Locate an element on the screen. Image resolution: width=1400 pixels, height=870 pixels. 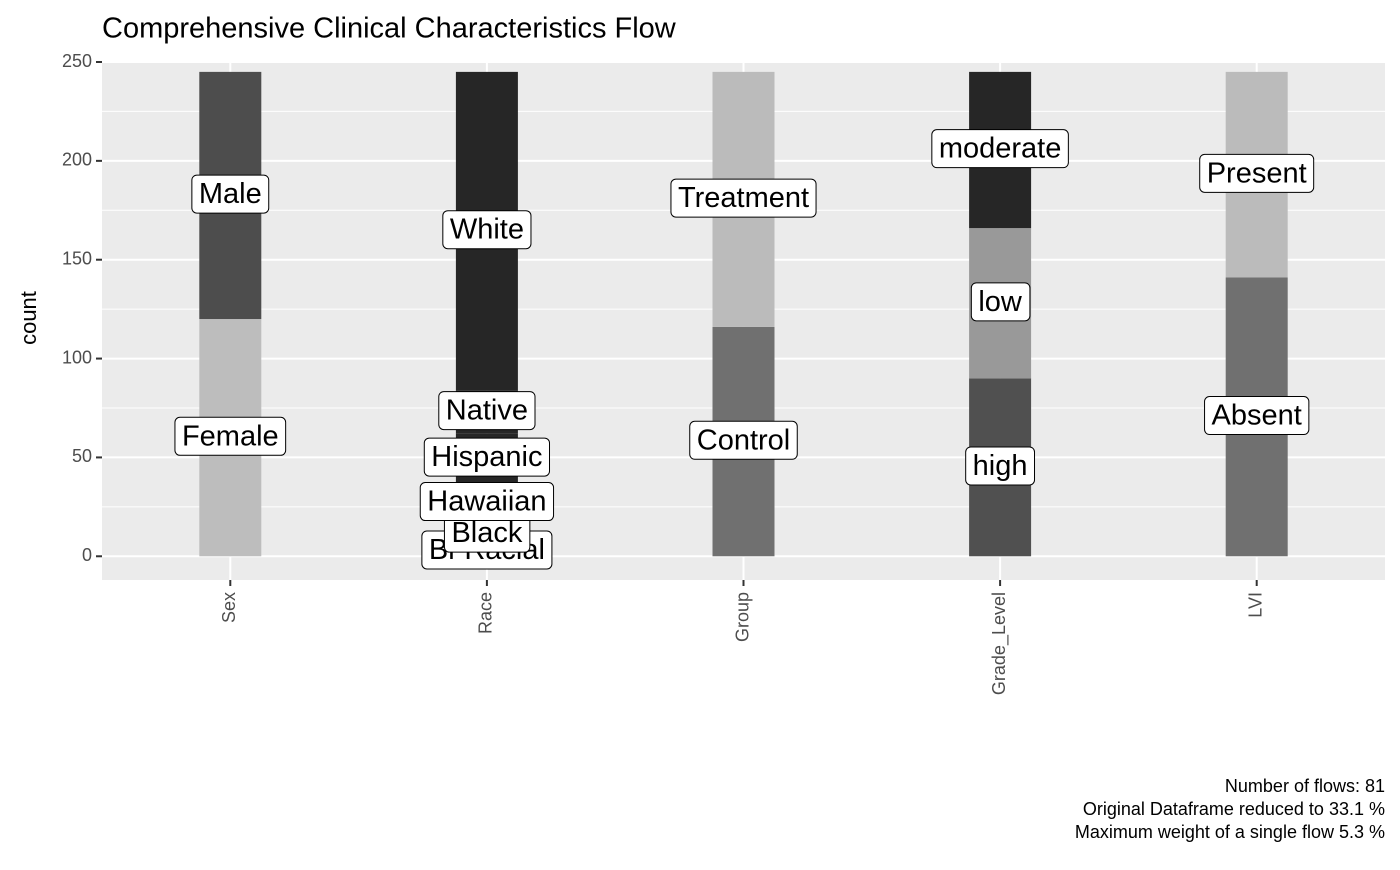
stratum-label-text: Black is located at coordinates (486, 533).